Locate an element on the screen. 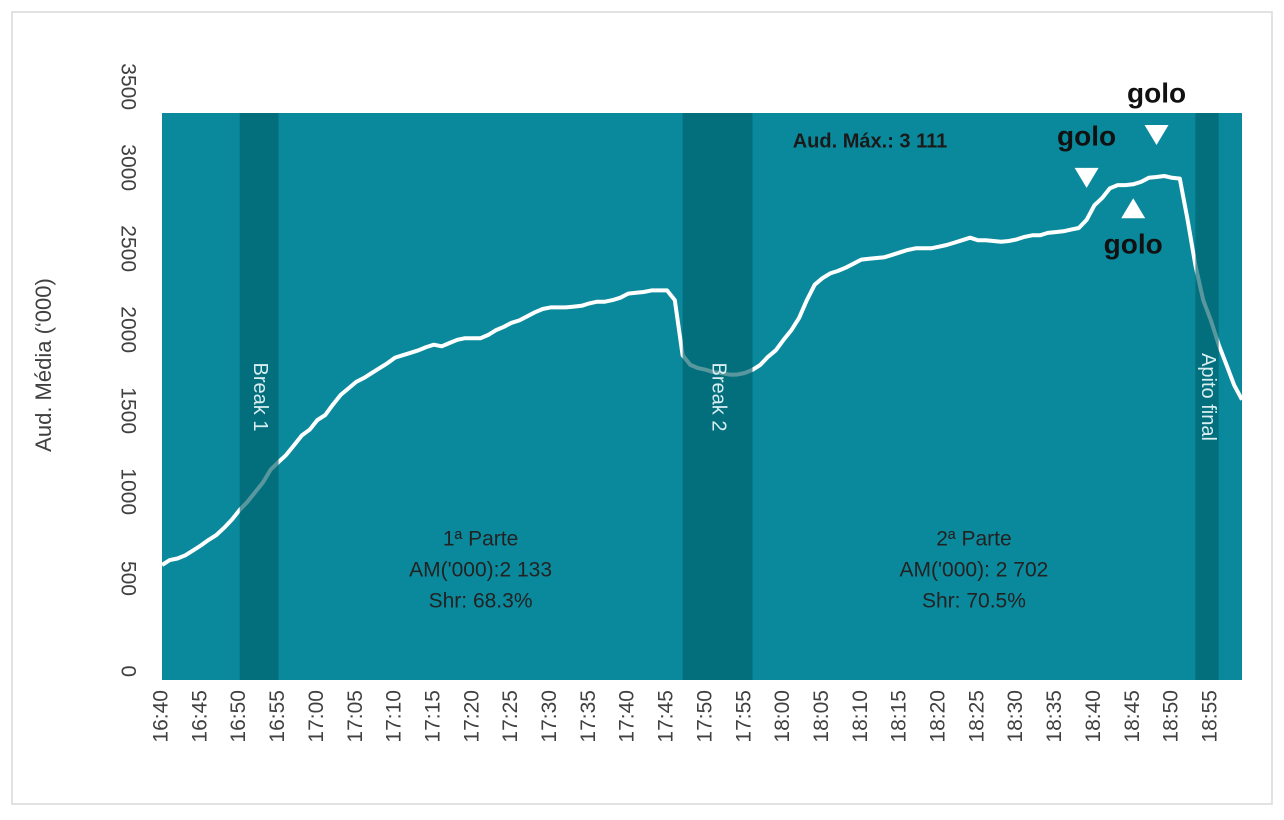 The image size is (1284, 820). x-tick-label: 17:20 is located at coordinates (471, 716).